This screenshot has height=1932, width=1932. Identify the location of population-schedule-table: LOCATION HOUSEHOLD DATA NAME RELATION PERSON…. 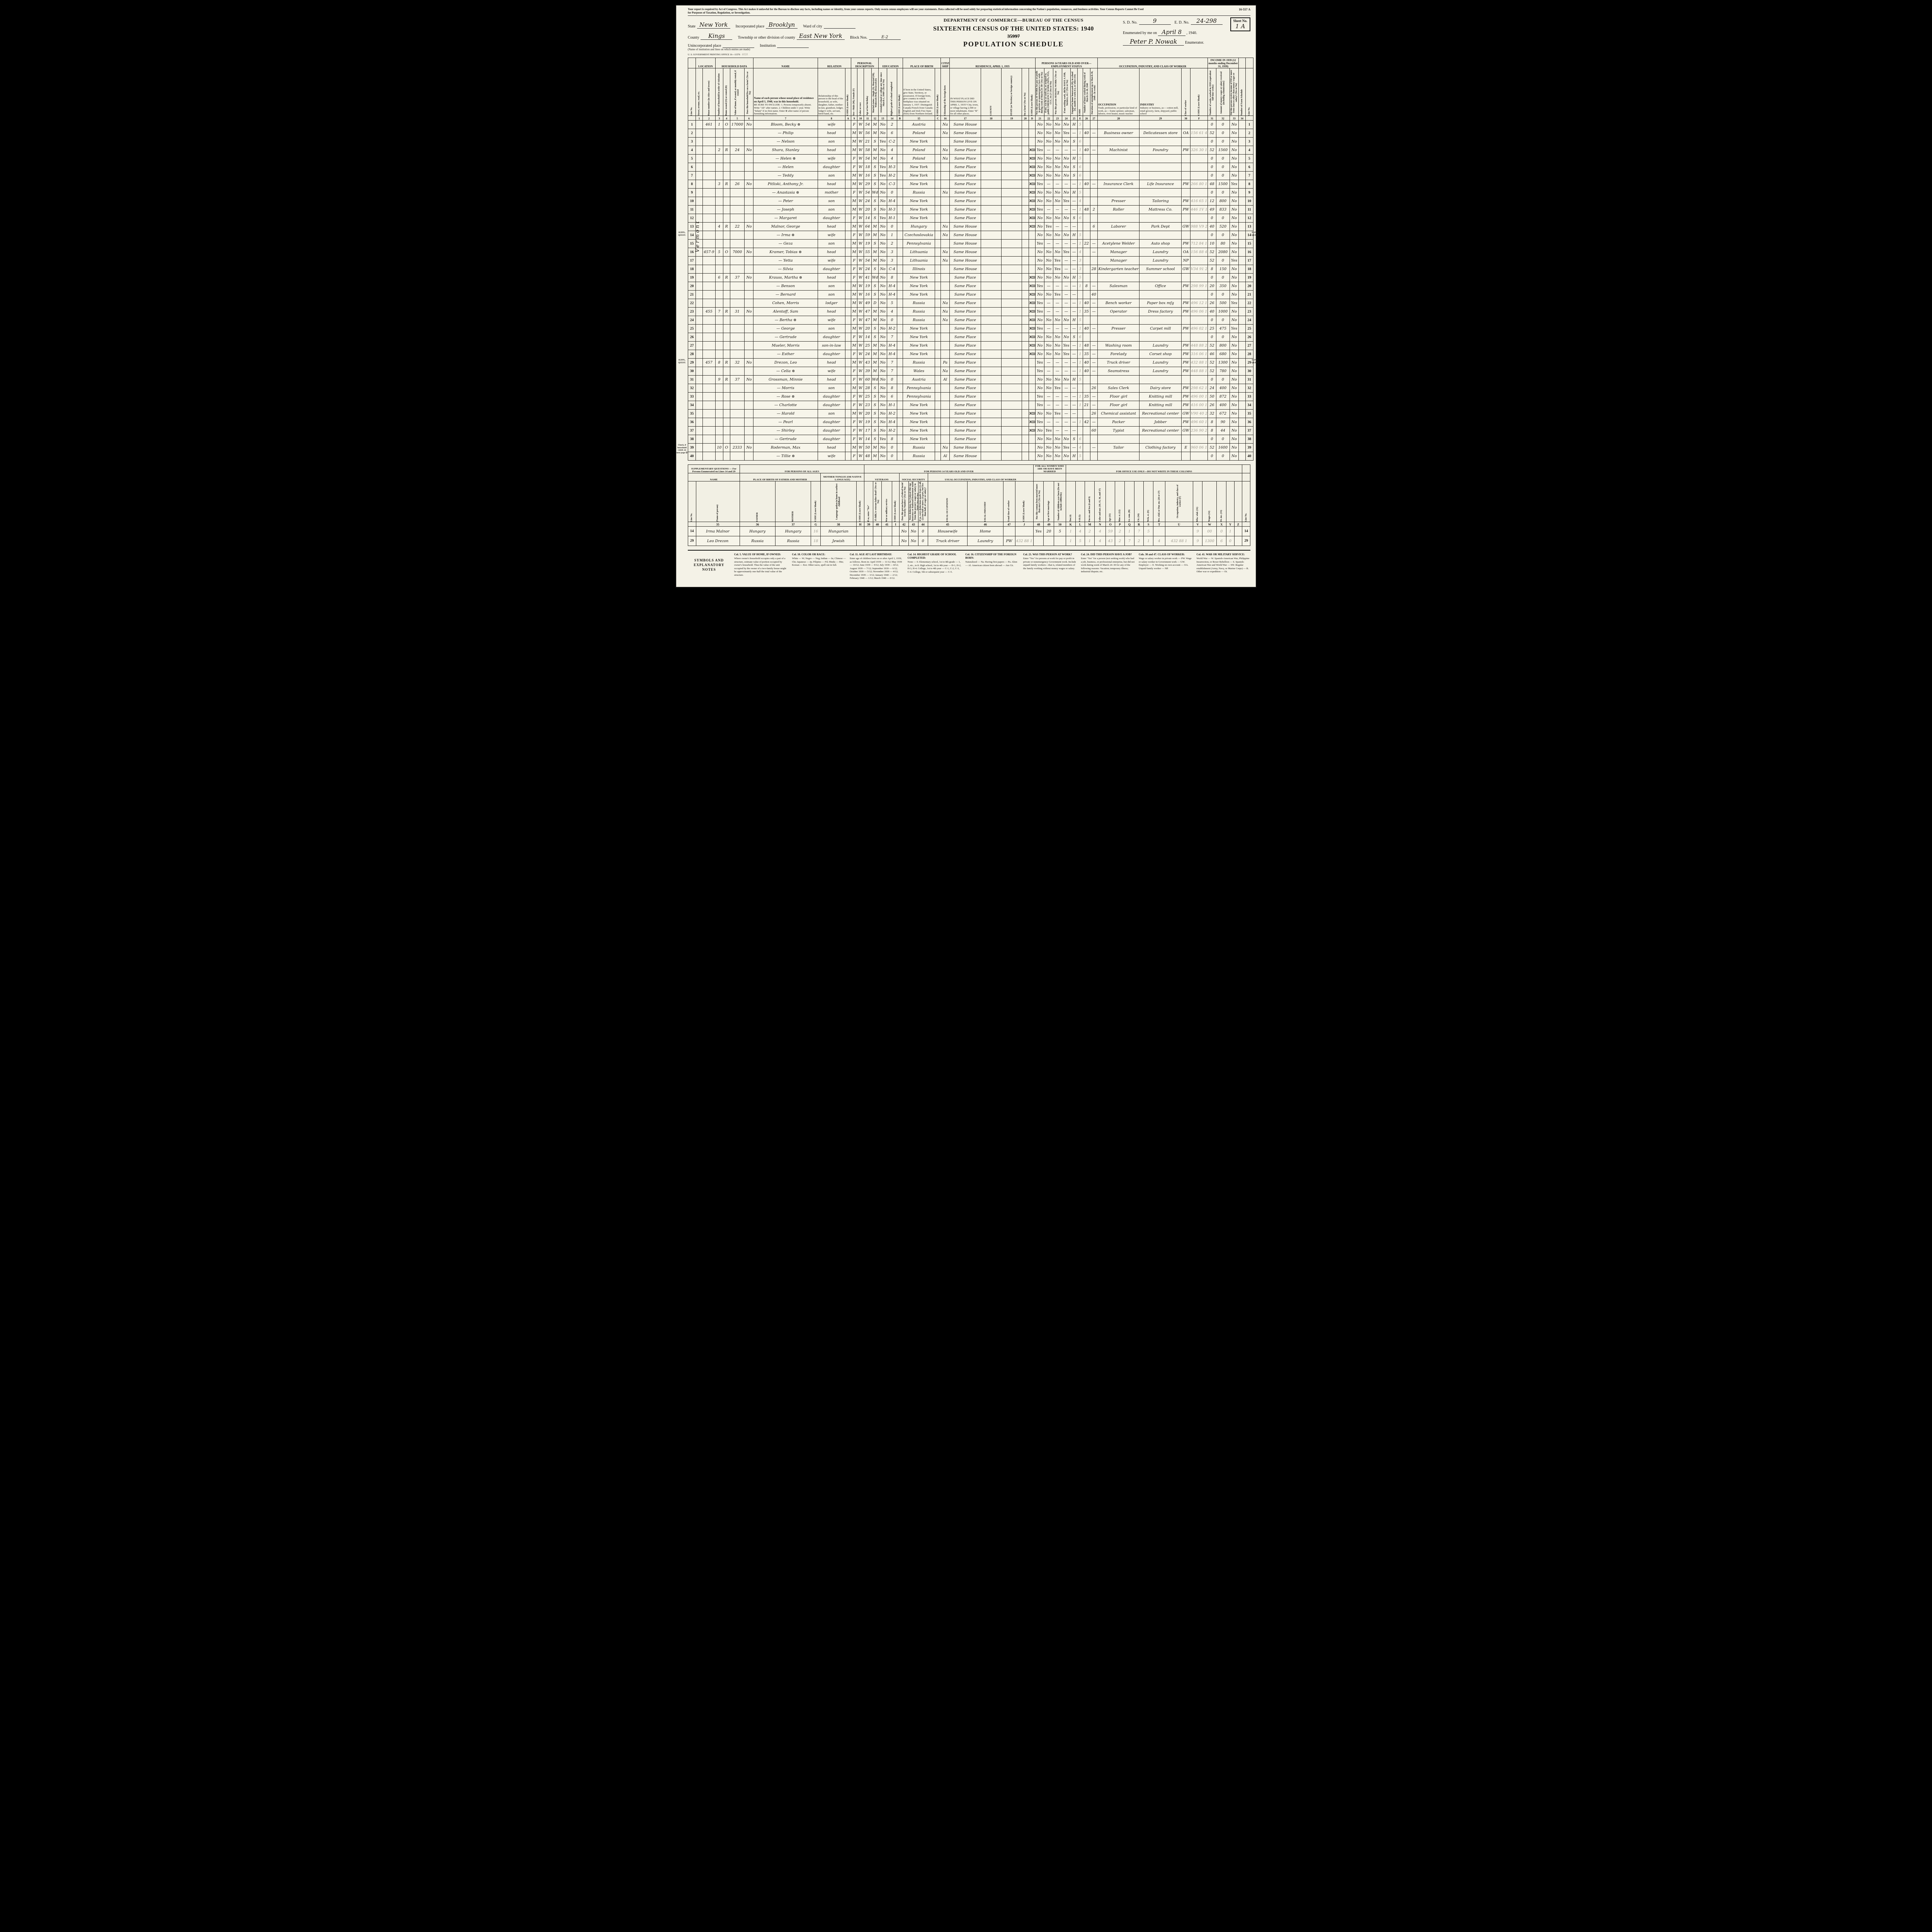
(971, 259).